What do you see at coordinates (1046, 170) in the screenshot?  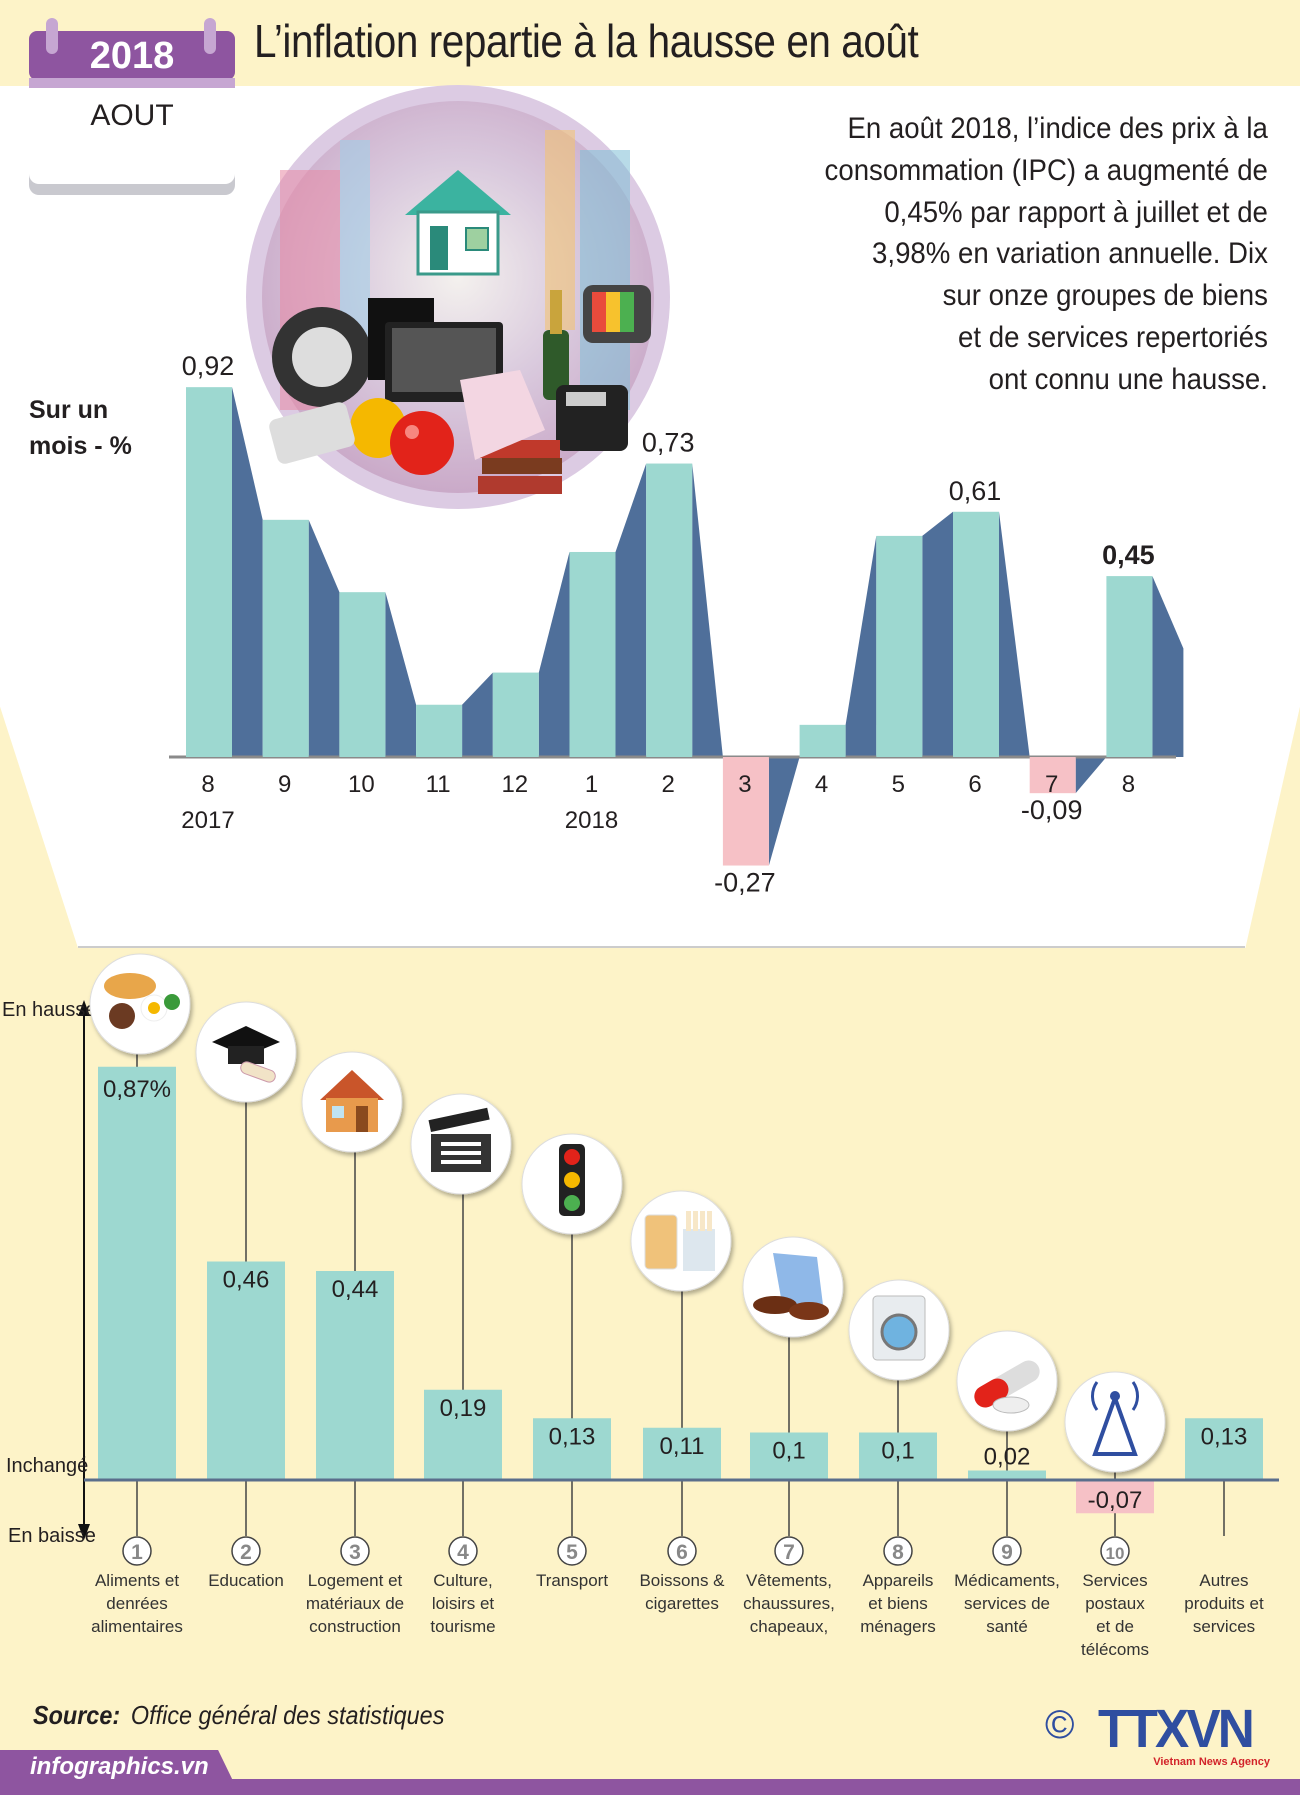 I see `description-line: consommation (IPC) a augmenté de` at bounding box center [1046, 170].